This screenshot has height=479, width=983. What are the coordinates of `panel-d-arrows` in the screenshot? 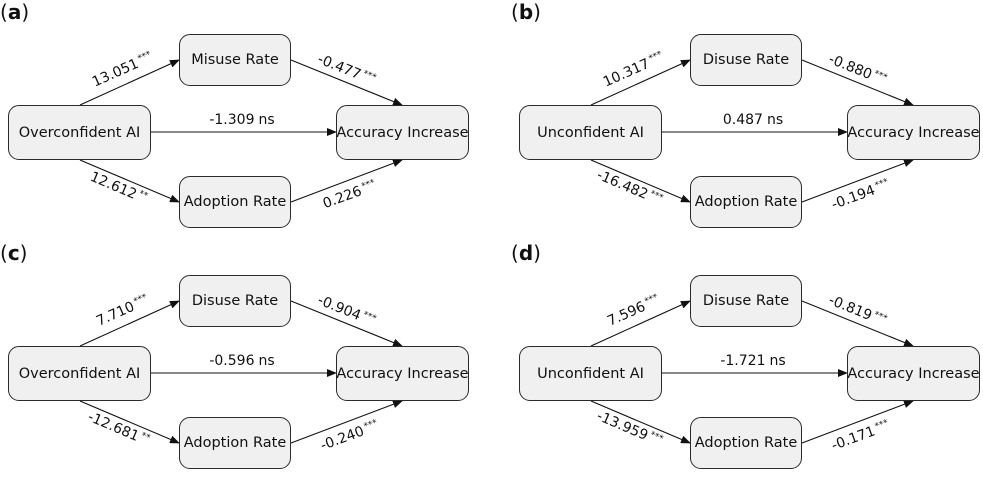 It's located at (752, 372).